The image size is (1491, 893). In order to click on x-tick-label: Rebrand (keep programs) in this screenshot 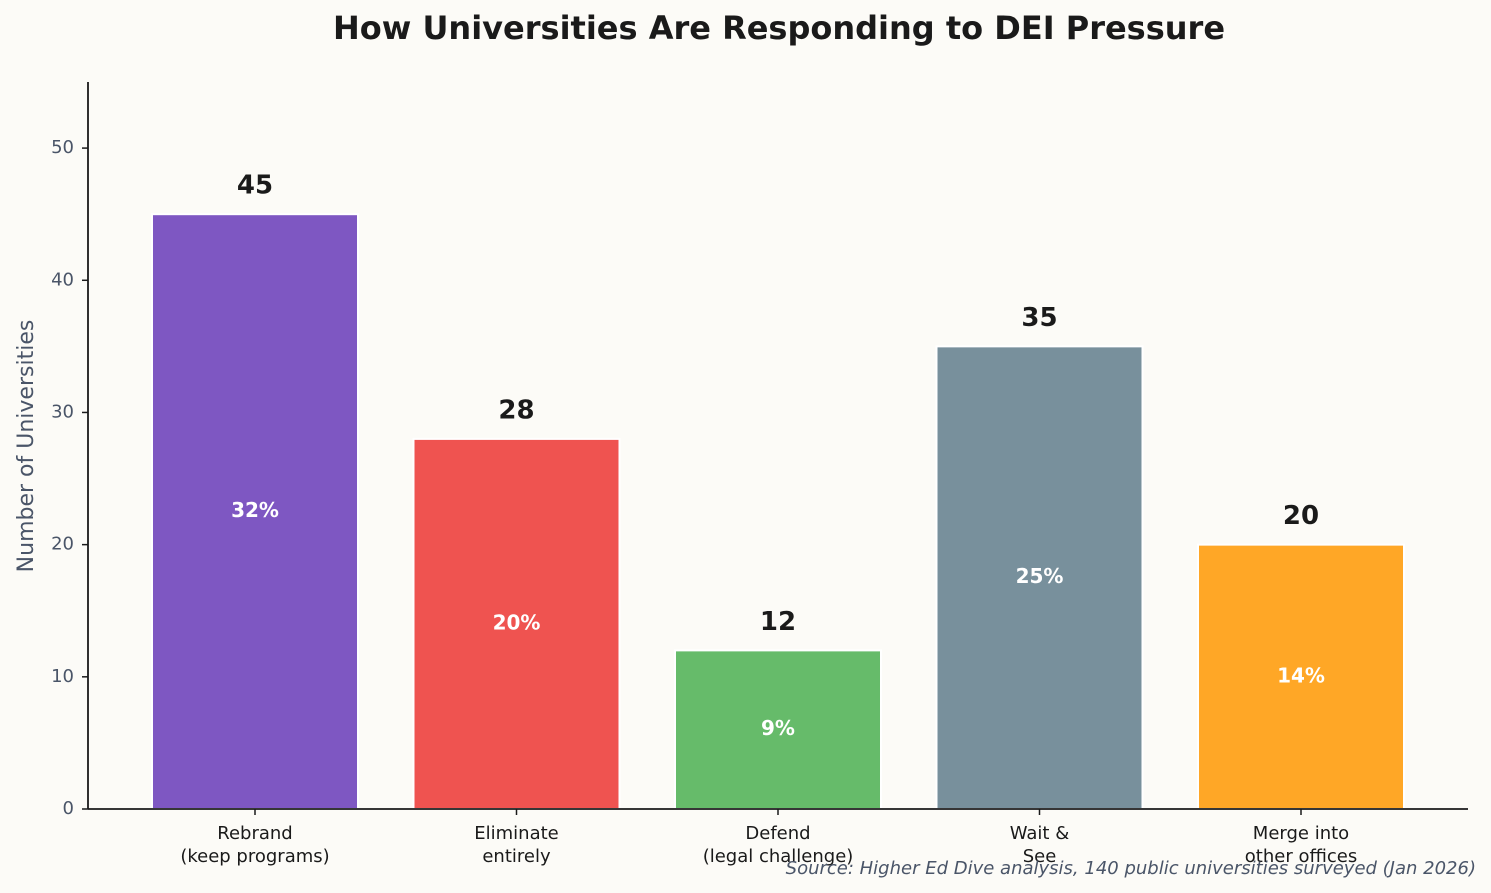, I will do `click(254, 845)`.